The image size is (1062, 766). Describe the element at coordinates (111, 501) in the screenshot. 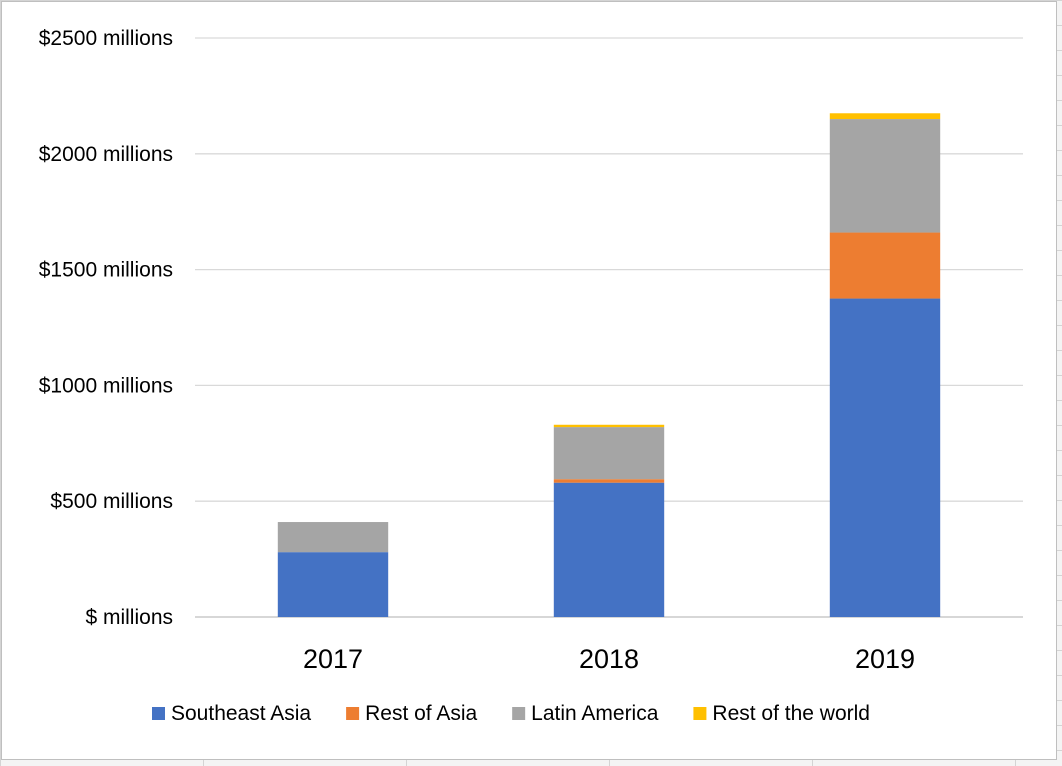

I see `y-tick-label: $500 millions` at that location.